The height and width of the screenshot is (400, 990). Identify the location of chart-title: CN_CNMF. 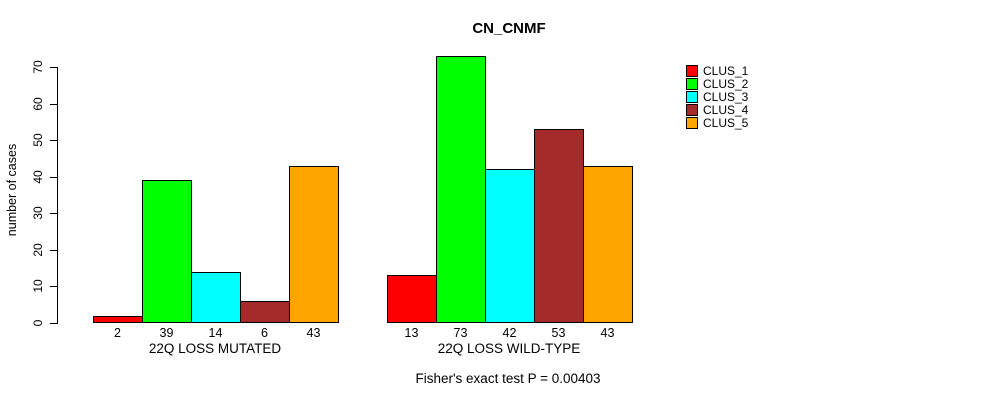
(509, 28).